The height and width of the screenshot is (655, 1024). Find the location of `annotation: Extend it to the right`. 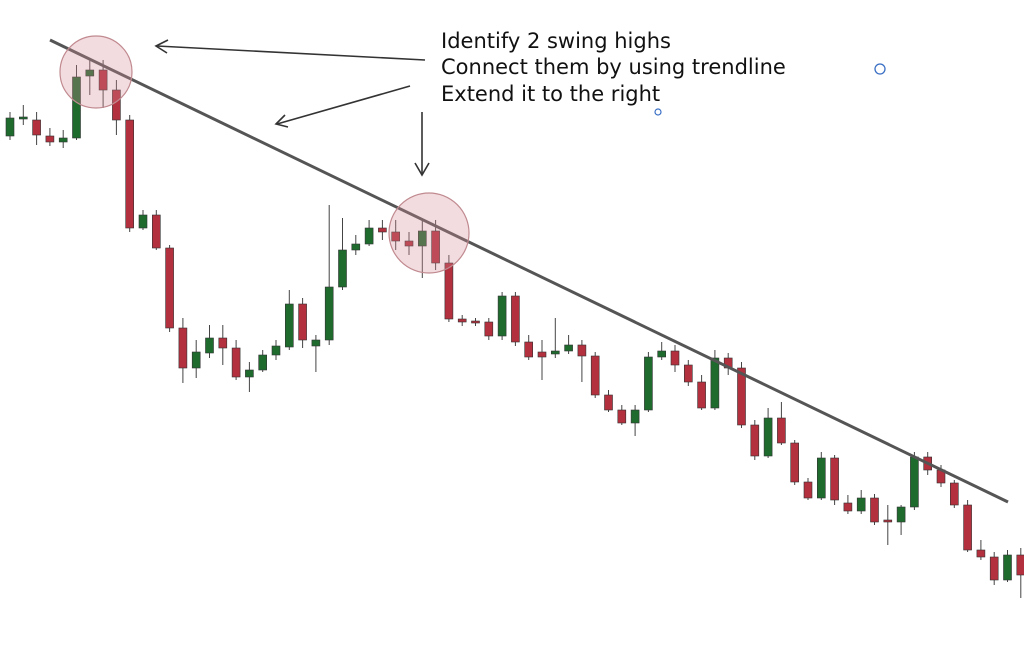

annotation: Extend it to the right is located at coordinates (550, 94).